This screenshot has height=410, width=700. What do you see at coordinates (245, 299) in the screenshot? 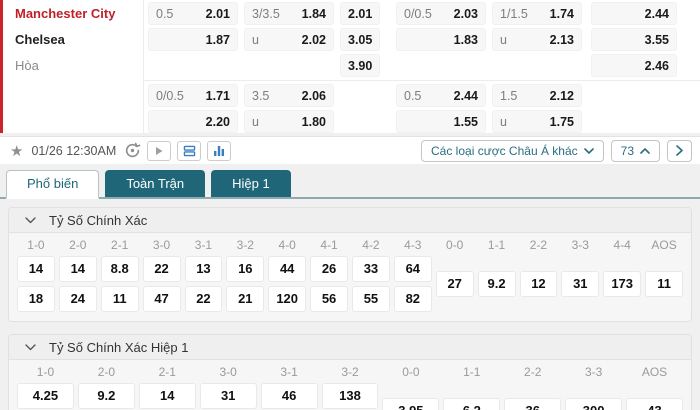
I see `away-score-odds-cell: 21` at bounding box center [245, 299].